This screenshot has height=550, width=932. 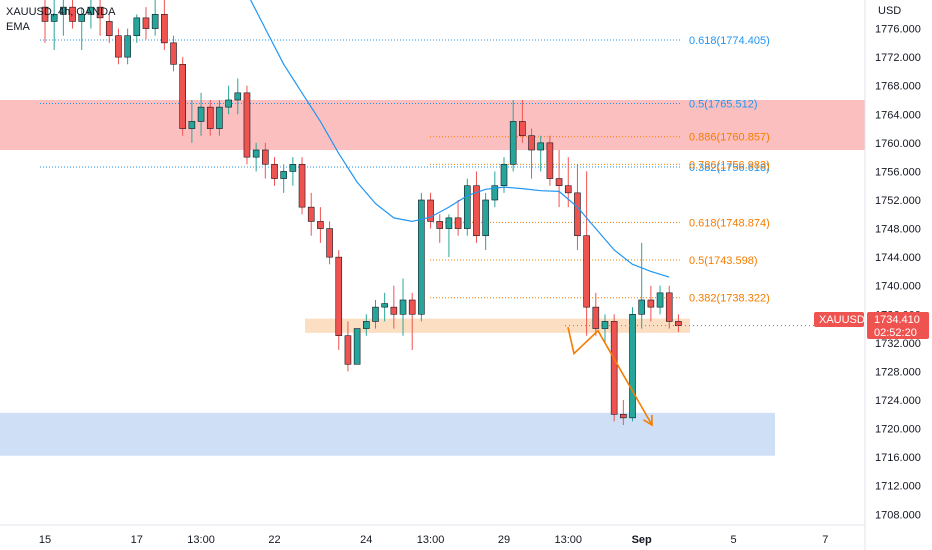 What do you see at coordinates (898, 201) in the screenshot?
I see `price-tick-label: 1752.000` at bounding box center [898, 201].